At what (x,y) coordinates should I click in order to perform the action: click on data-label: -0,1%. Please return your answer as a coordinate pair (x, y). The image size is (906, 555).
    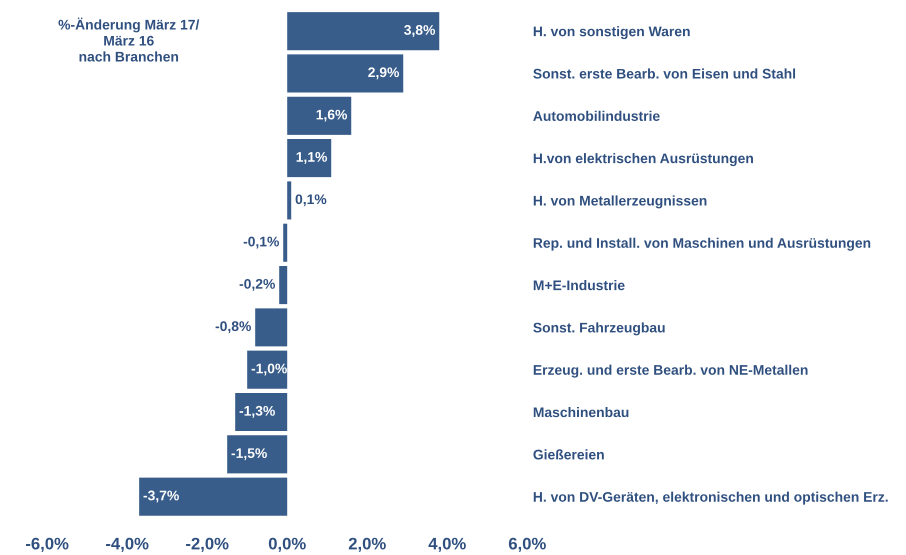
    Looking at the image, I should click on (261, 242).